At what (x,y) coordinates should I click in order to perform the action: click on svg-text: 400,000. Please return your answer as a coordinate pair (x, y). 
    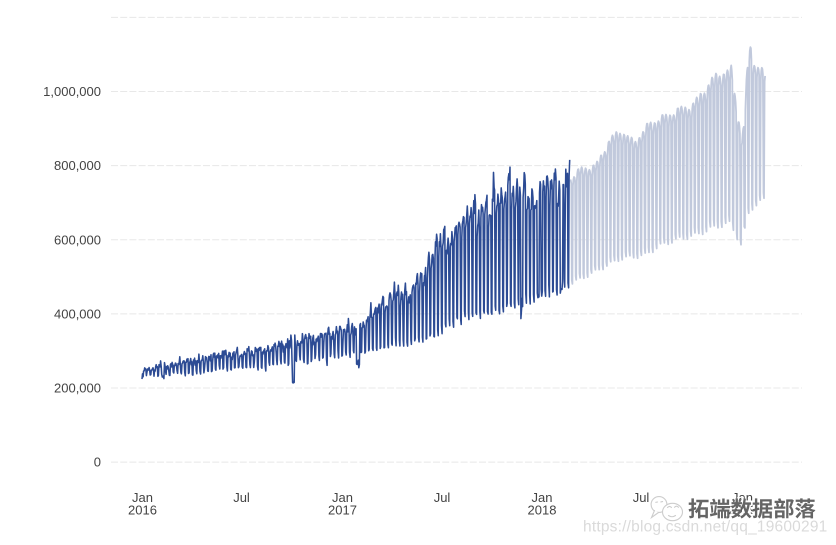
    Looking at the image, I should click on (77, 314).